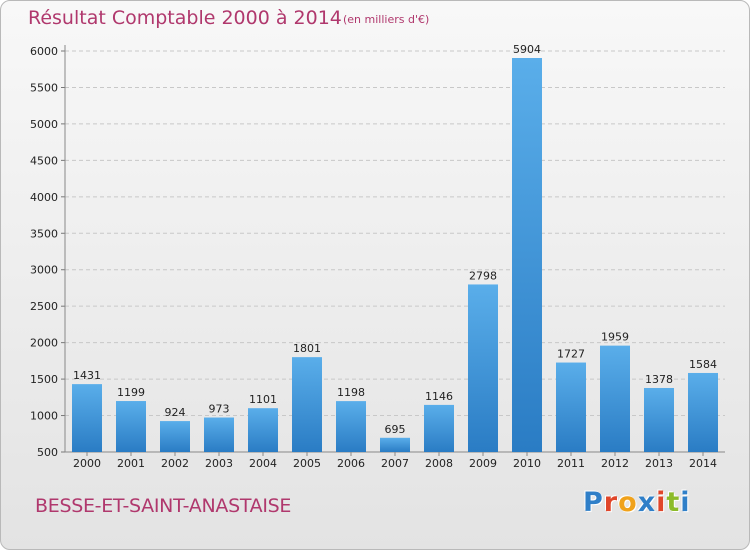 The width and height of the screenshot is (750, 550). I want to click on logo-letter: r, so click(611, 502).